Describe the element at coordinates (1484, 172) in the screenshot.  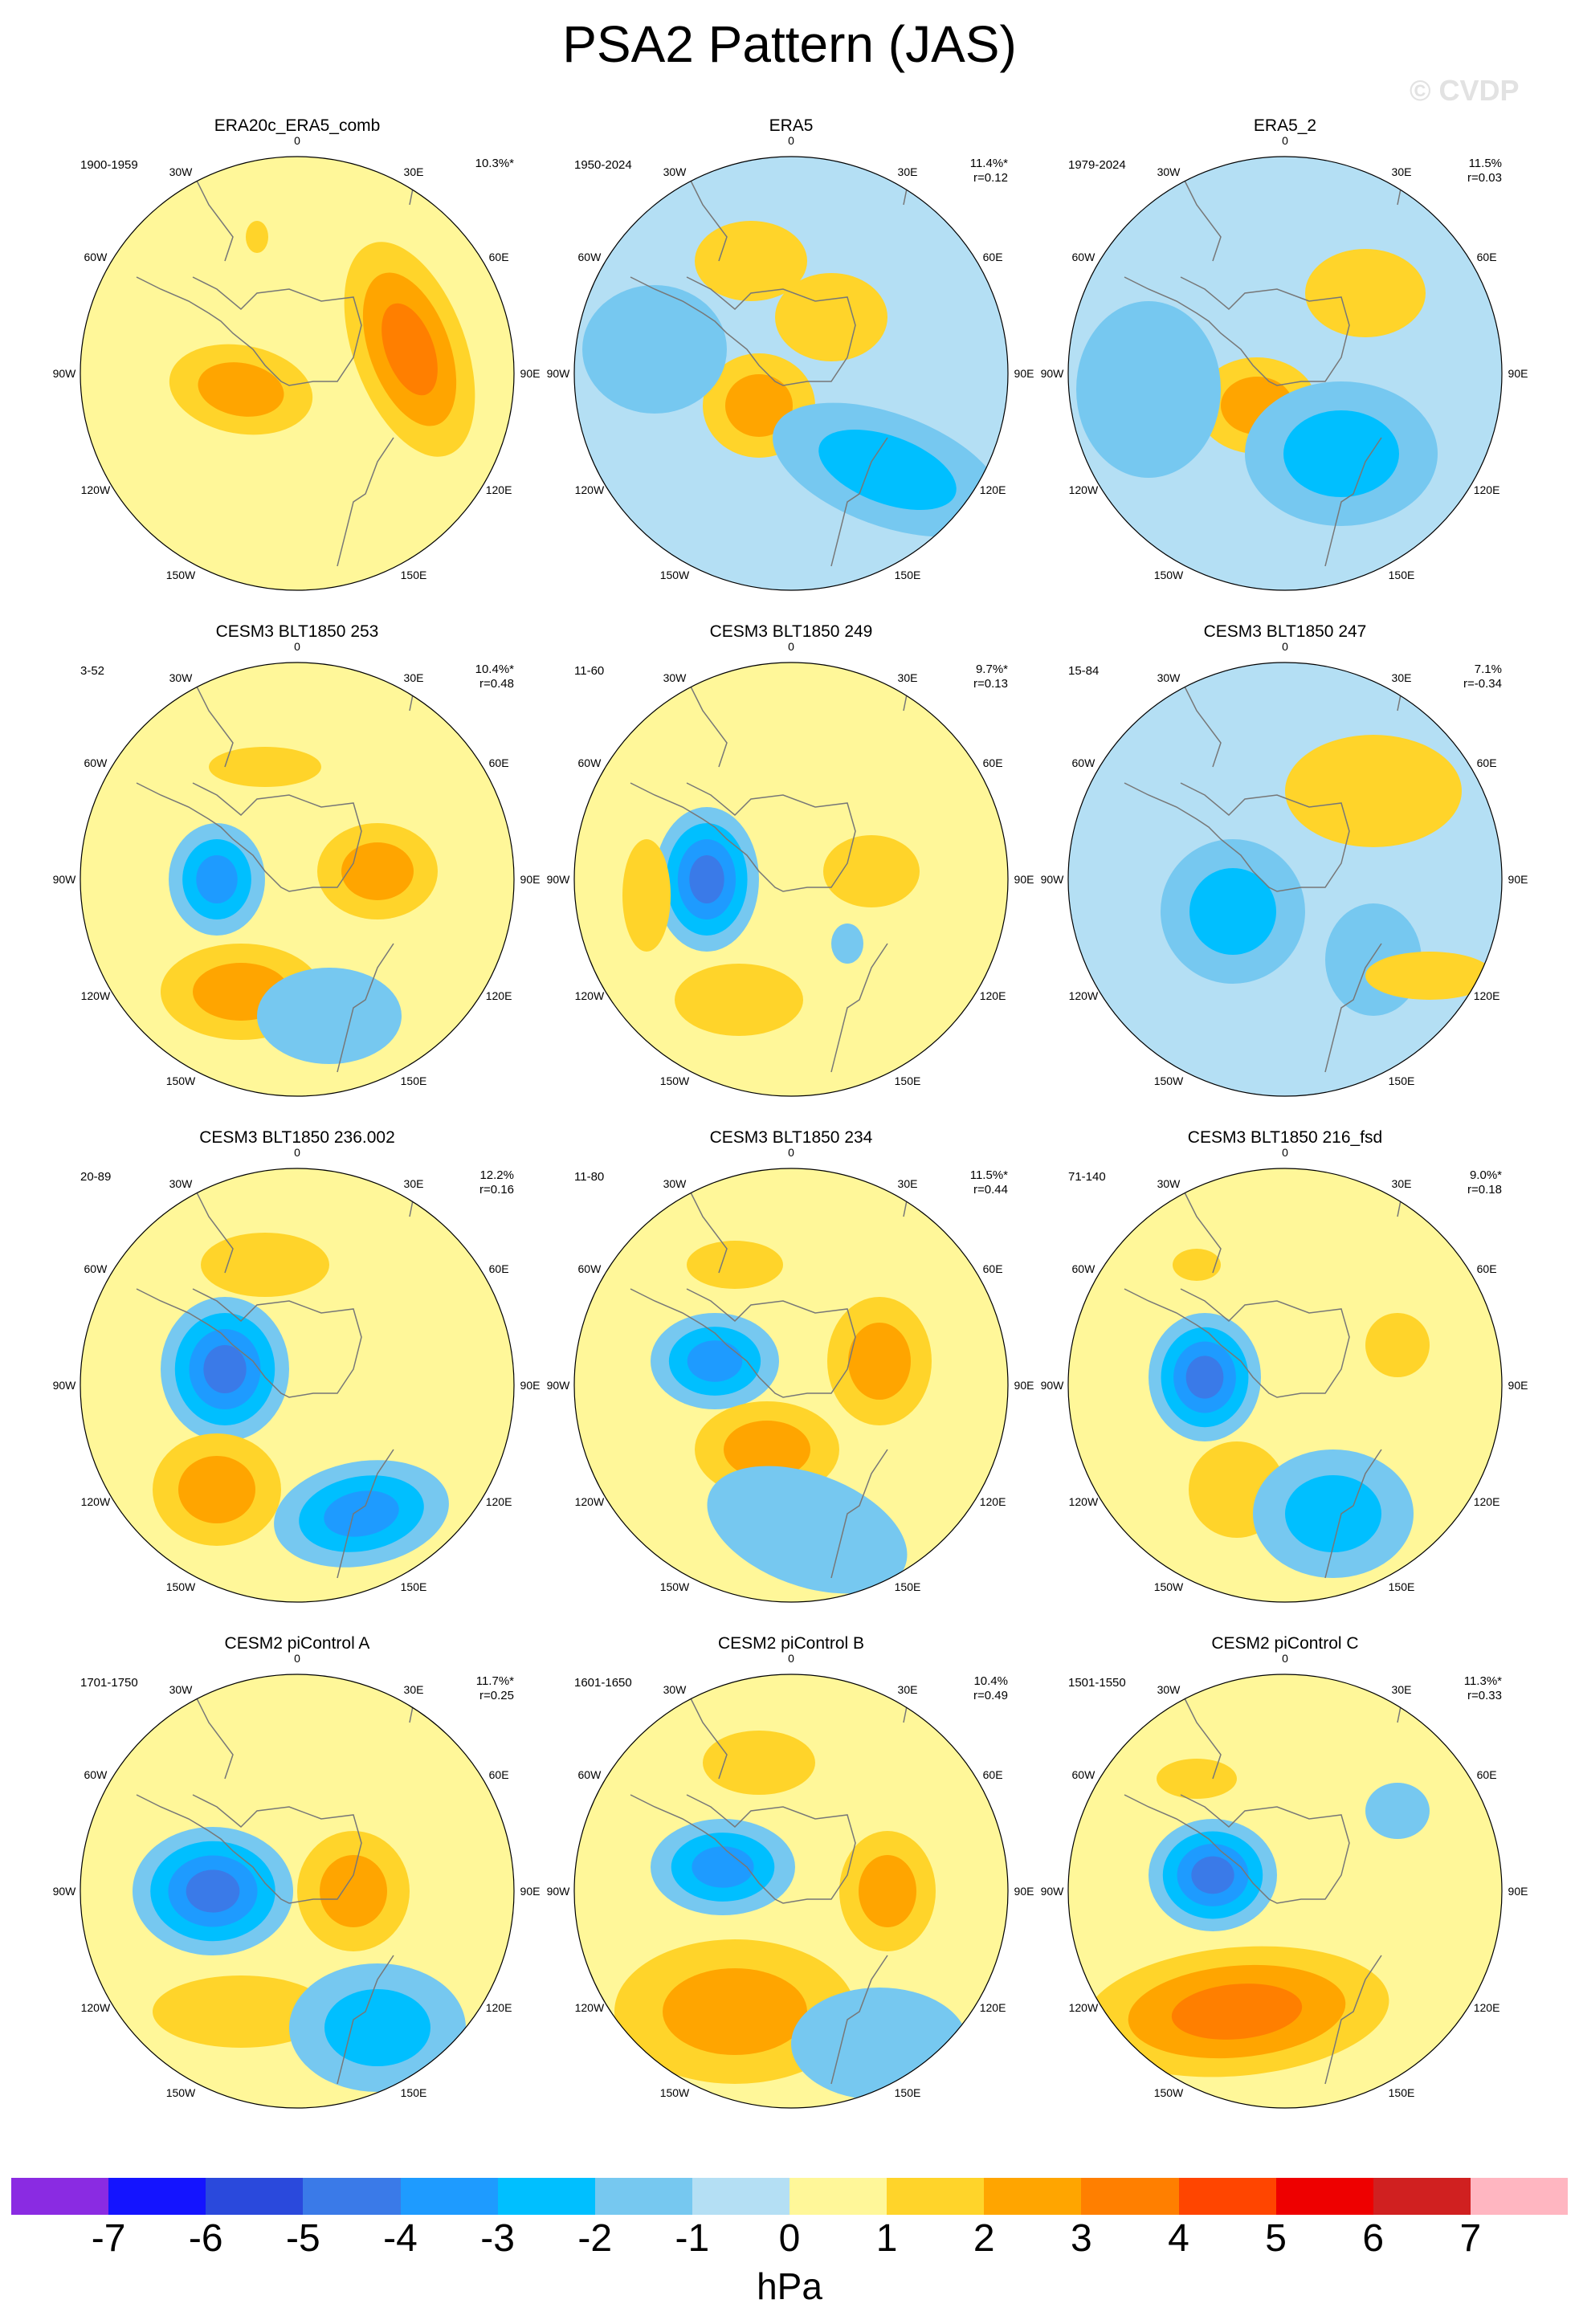
I see `panel-stats: 11.5% r=0.03` at that location.